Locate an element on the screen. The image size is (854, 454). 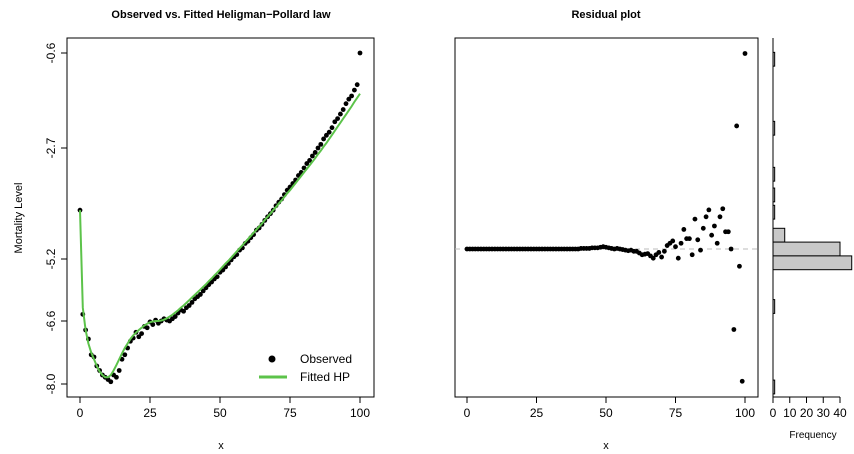
fit-y-tick-label: -0.6 is located at coordinates (51, 52).